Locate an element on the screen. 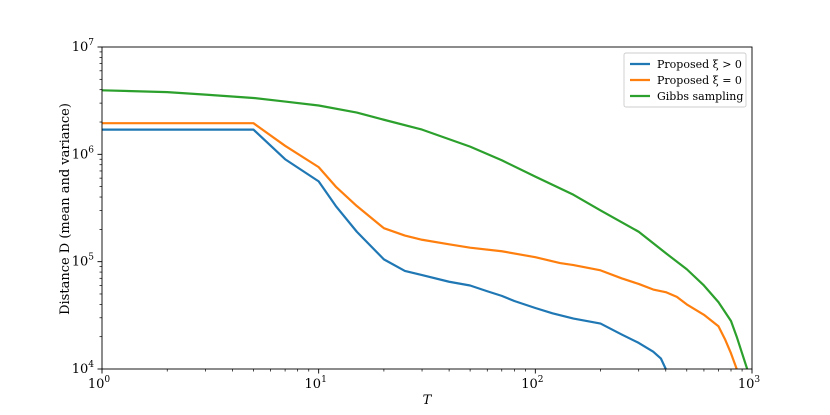 Image resolution: width=830 pixels, height=415 pixels. legend-label-0: Proposed ξ > 0 is located at coordinates (699, 64).